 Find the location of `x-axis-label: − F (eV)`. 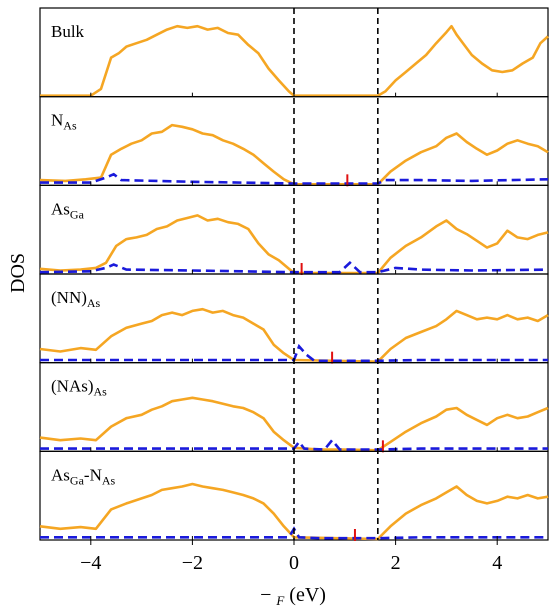

x-axis-label: − F (eV) is located at coordinates (293, 596).